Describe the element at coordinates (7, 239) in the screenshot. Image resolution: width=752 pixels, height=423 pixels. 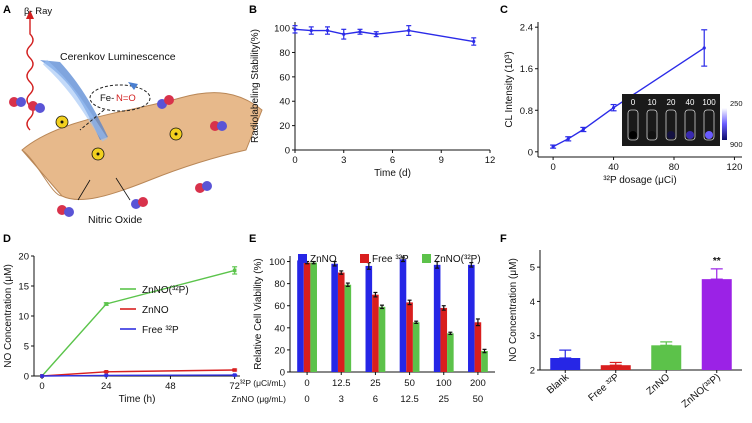
I see `panel-d-letter: D` at that location.